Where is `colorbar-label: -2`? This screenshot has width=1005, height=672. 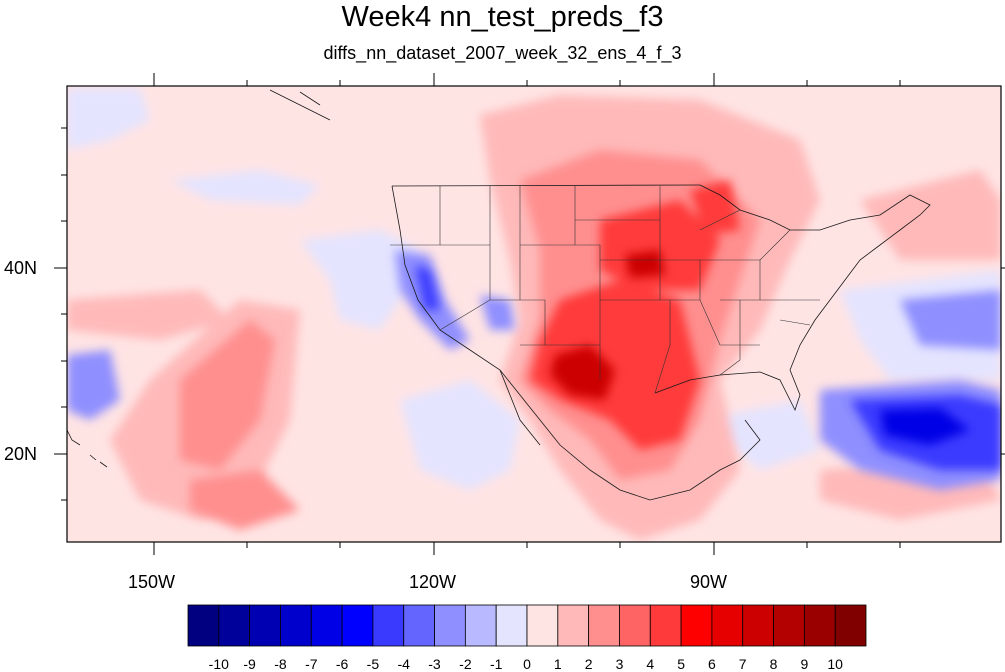 colorbar-label: -2 is located at coordinates (465, 664).